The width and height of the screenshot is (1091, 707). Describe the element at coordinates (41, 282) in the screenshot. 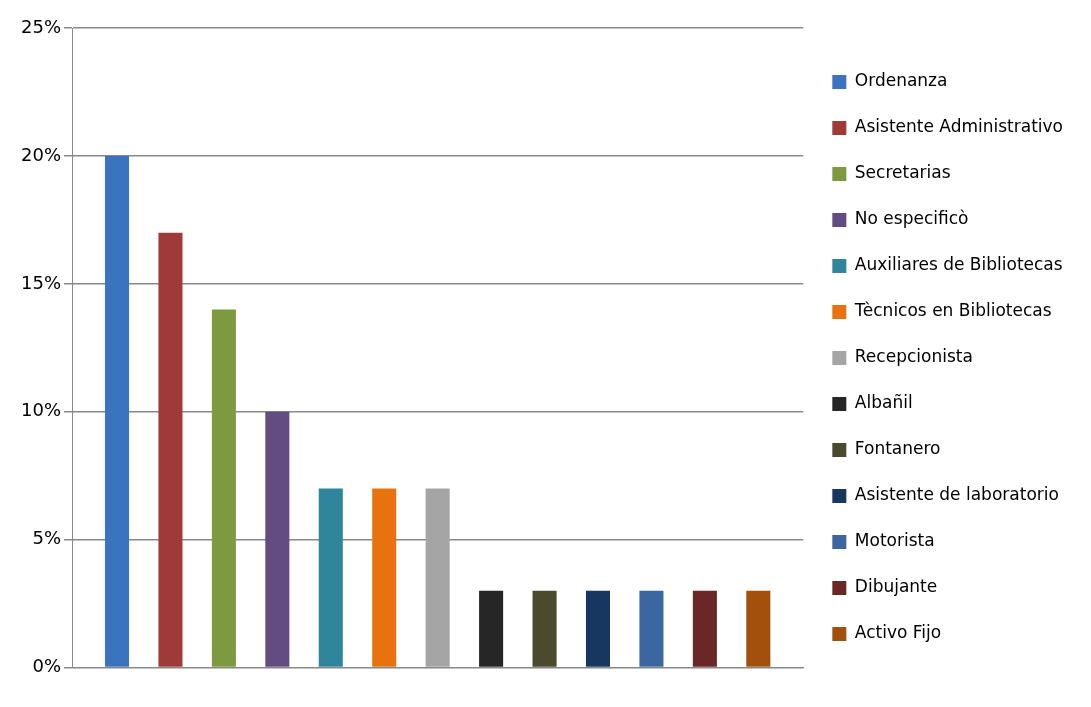

I see `y-tick-label: 15%` at that location.